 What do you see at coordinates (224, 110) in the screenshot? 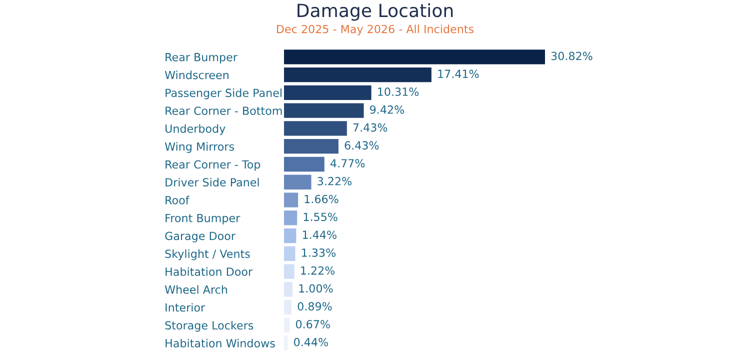
I see `y-tick-label: Rear Corner - Bottom` at bounding box center [224, 110].